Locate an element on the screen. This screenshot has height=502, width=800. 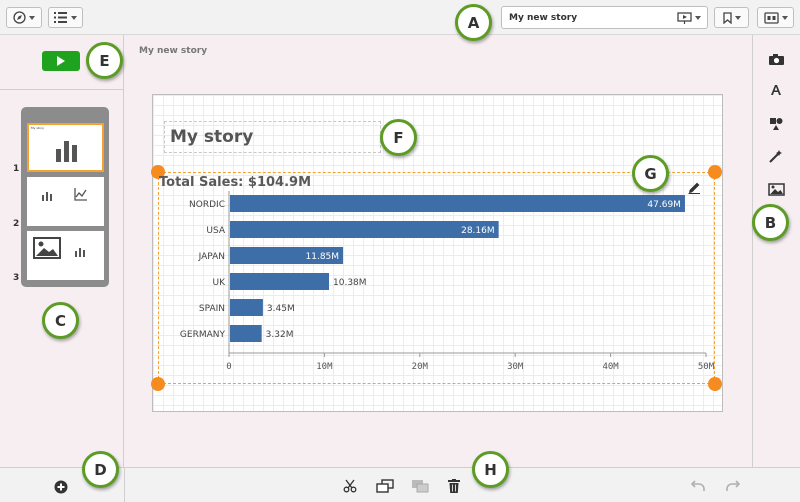
callout-c: C is located at coordinates (60, 320).